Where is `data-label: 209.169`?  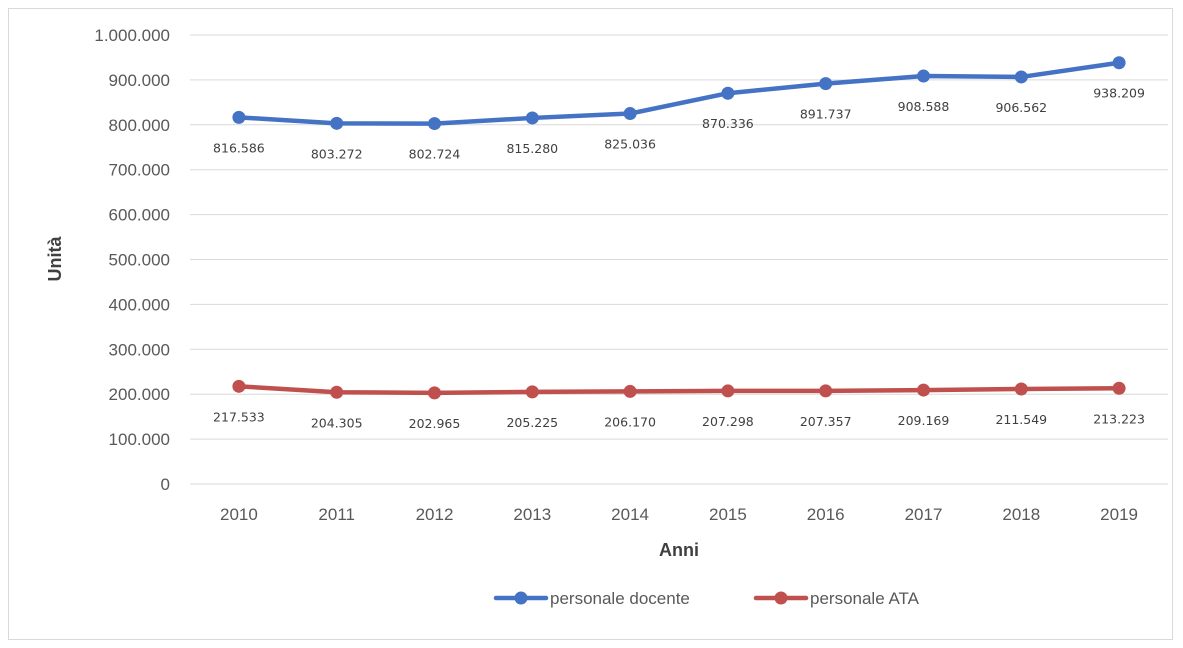 data-label: 209.169 is located at coordinates (924, 420).